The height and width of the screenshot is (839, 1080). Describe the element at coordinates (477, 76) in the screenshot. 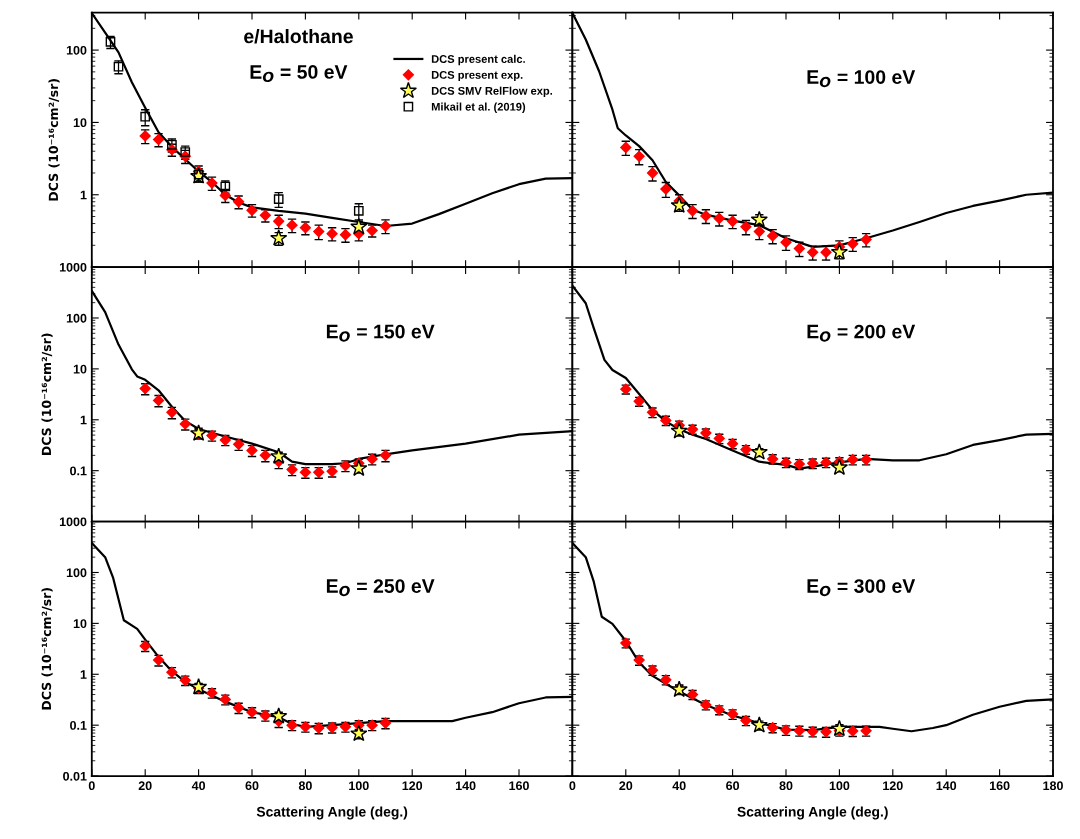

I see `legend-label: DCS present exp.` at that location.